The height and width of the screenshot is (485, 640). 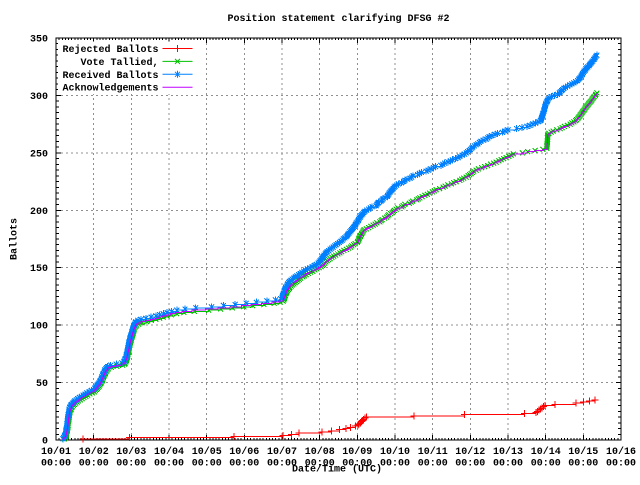 What do you see at coordinates (15, 239) in the screenshot?
I see `svg-text: Ballots` at bounding box center [15, 239].